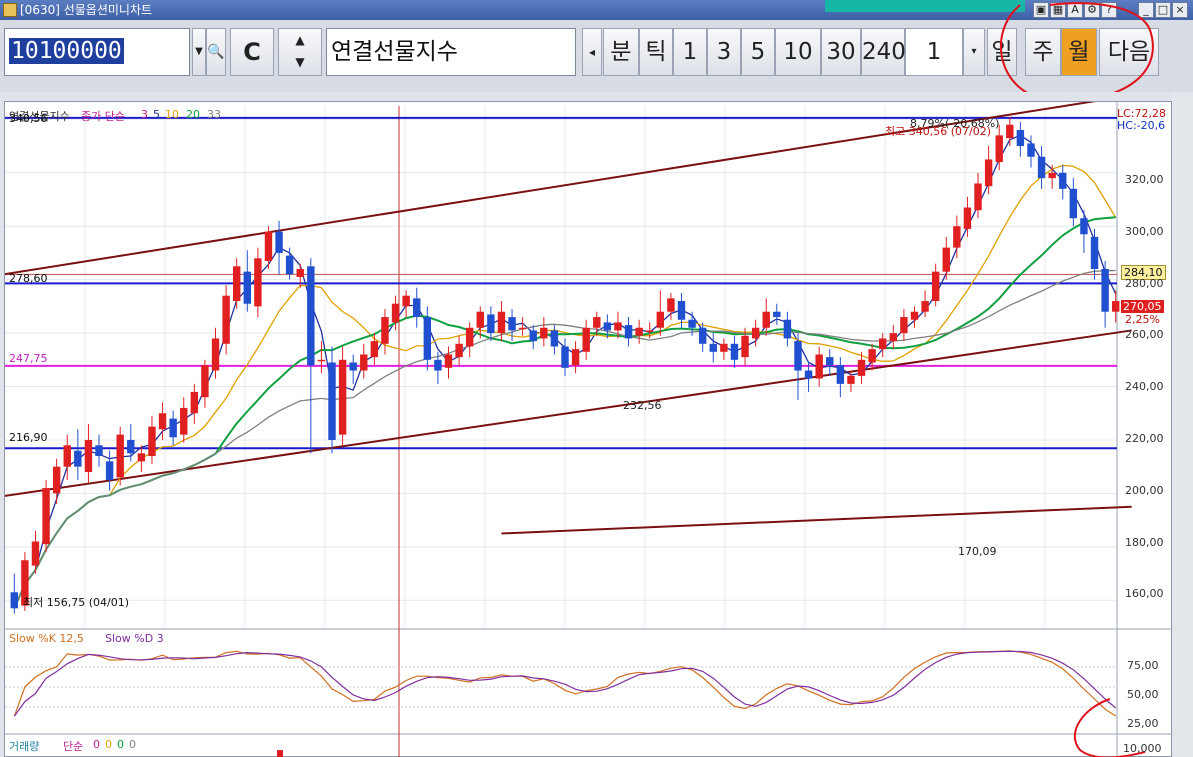 The height and width of the screenshot is (757, 1193). I want to click on max-pct-label: 8,79%(-20,68%), so click(955, 123).